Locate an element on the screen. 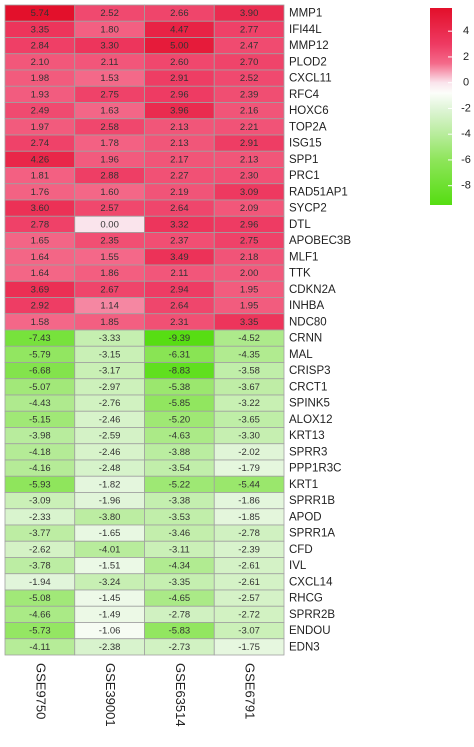  cell-label: -2.02 is located at coordinates (249, 452).